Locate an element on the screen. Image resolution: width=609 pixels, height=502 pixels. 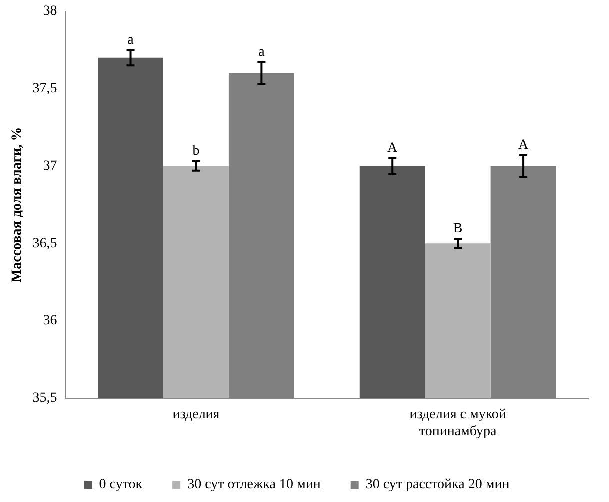
y-axis-title: Массовая доля влаги, % is located at coordinates (18, 205).